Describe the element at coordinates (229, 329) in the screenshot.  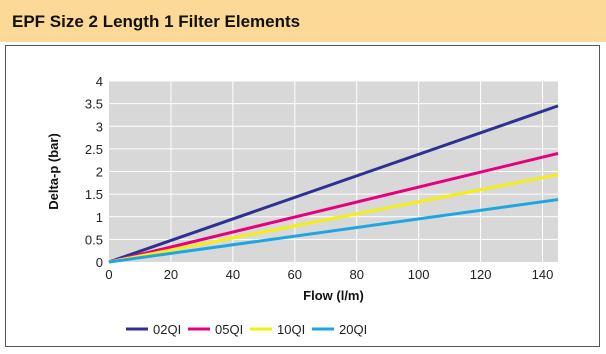
I see `legend-label-05qi: 05QI` at that location.